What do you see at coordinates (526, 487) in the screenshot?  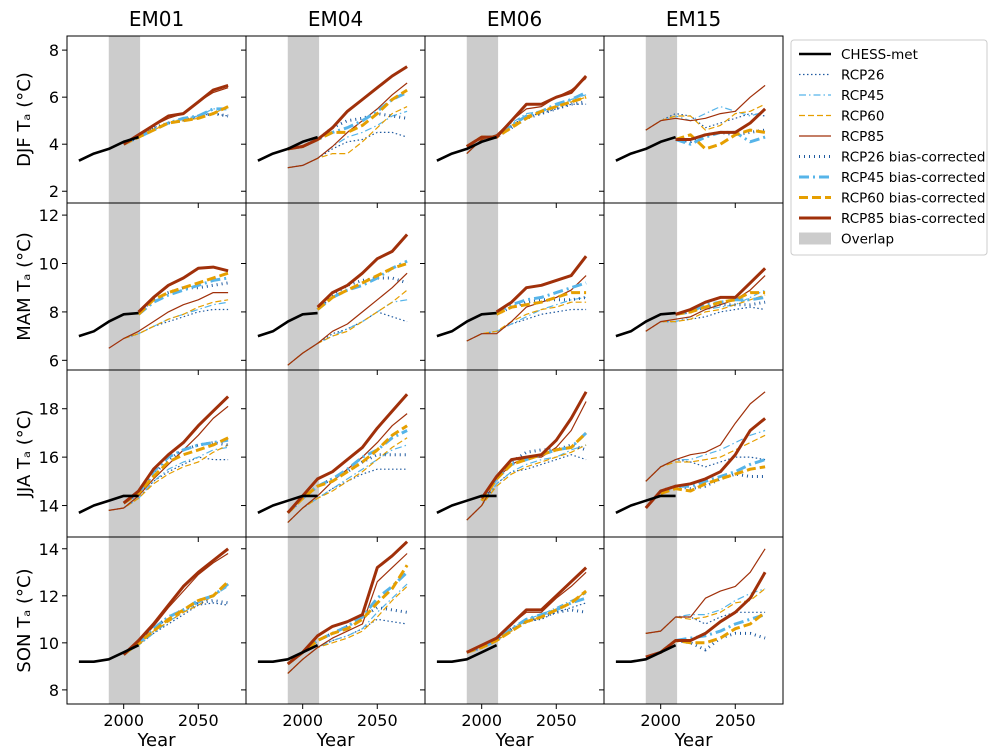 I see `series-rcp26` at bounding box center [526, 487].